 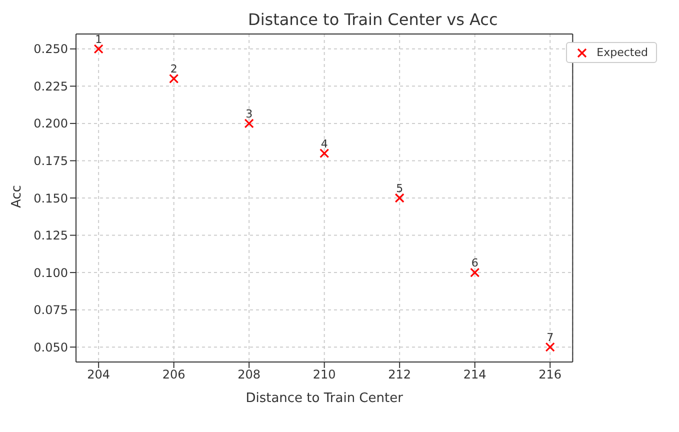 What do you see at coordinates (325, 398) in the screenshot?
I see `x-axis-title: Distance to Train Center` at bounding box center [325, 398].